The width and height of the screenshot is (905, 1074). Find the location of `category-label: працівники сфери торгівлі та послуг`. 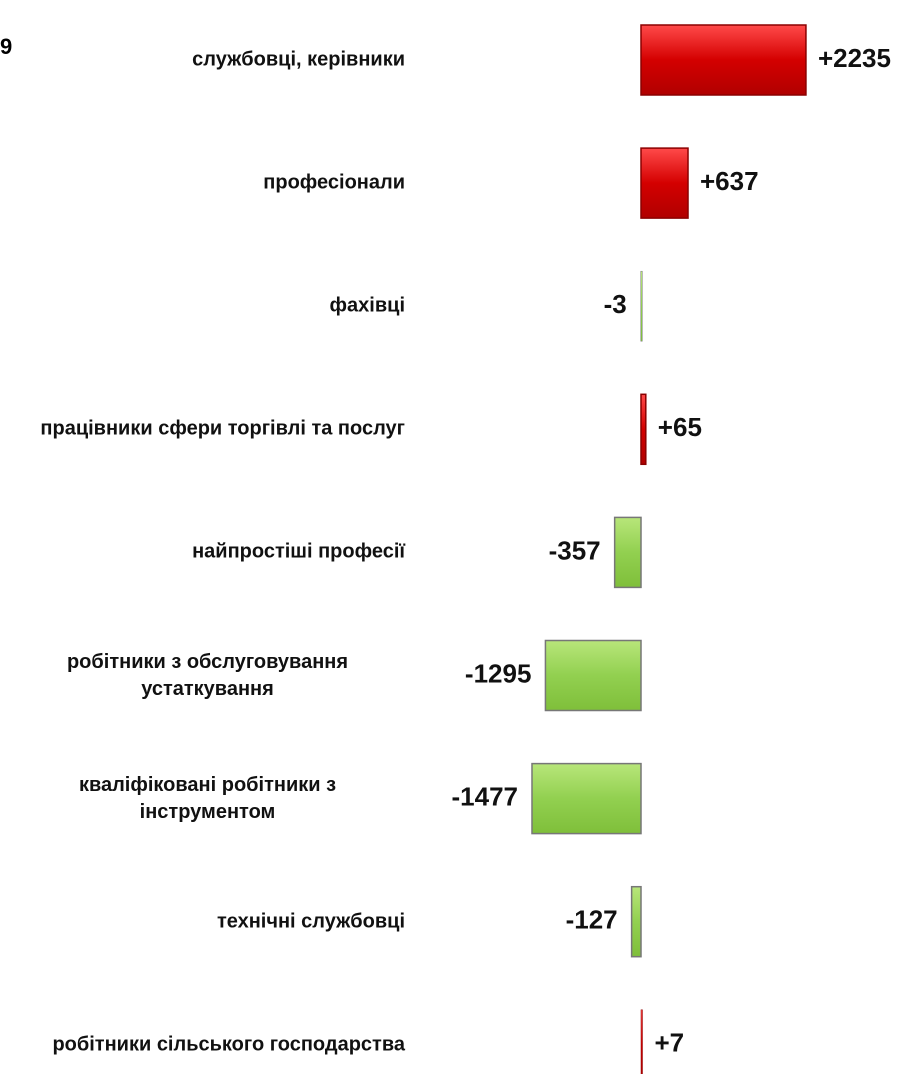

category-label: працівники сфери торгівлі та послуг is located at coordinates (222, 428).